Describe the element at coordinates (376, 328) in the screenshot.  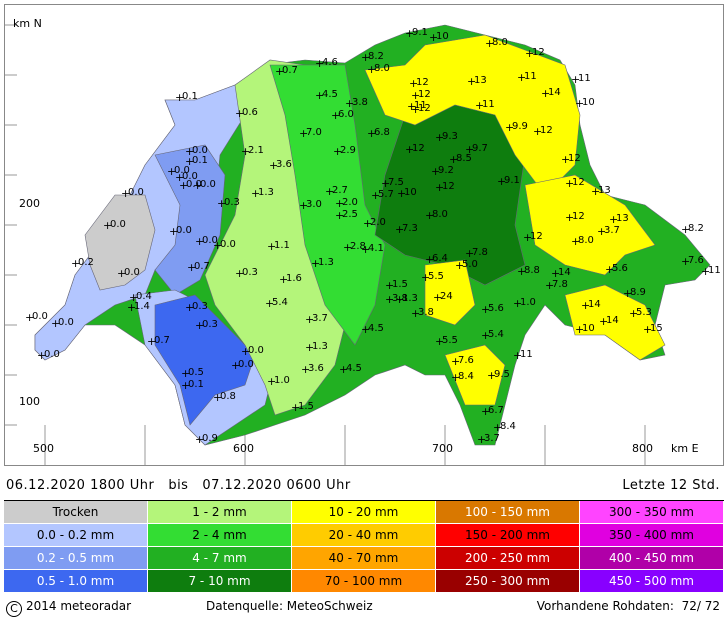
I see `station-value: 4.5` at that location.